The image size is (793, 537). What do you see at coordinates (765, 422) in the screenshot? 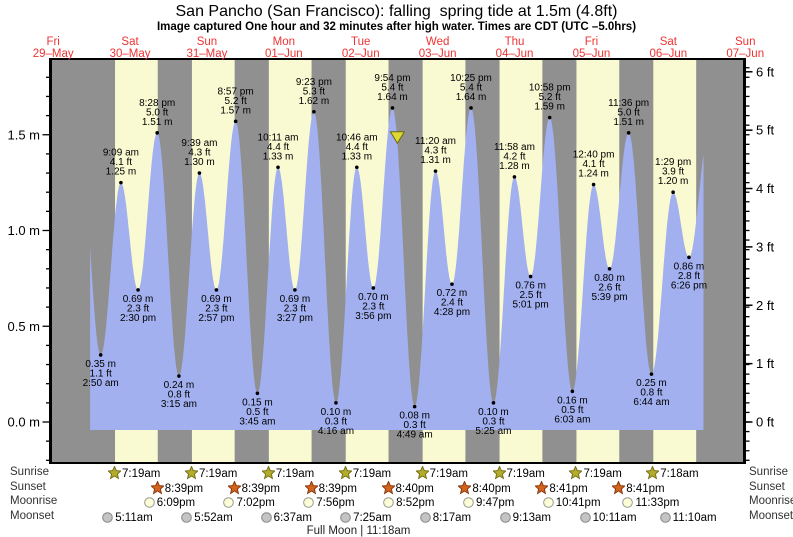
I see `y-axis-right-label: 0 ft` at bounding box center [765, 422].